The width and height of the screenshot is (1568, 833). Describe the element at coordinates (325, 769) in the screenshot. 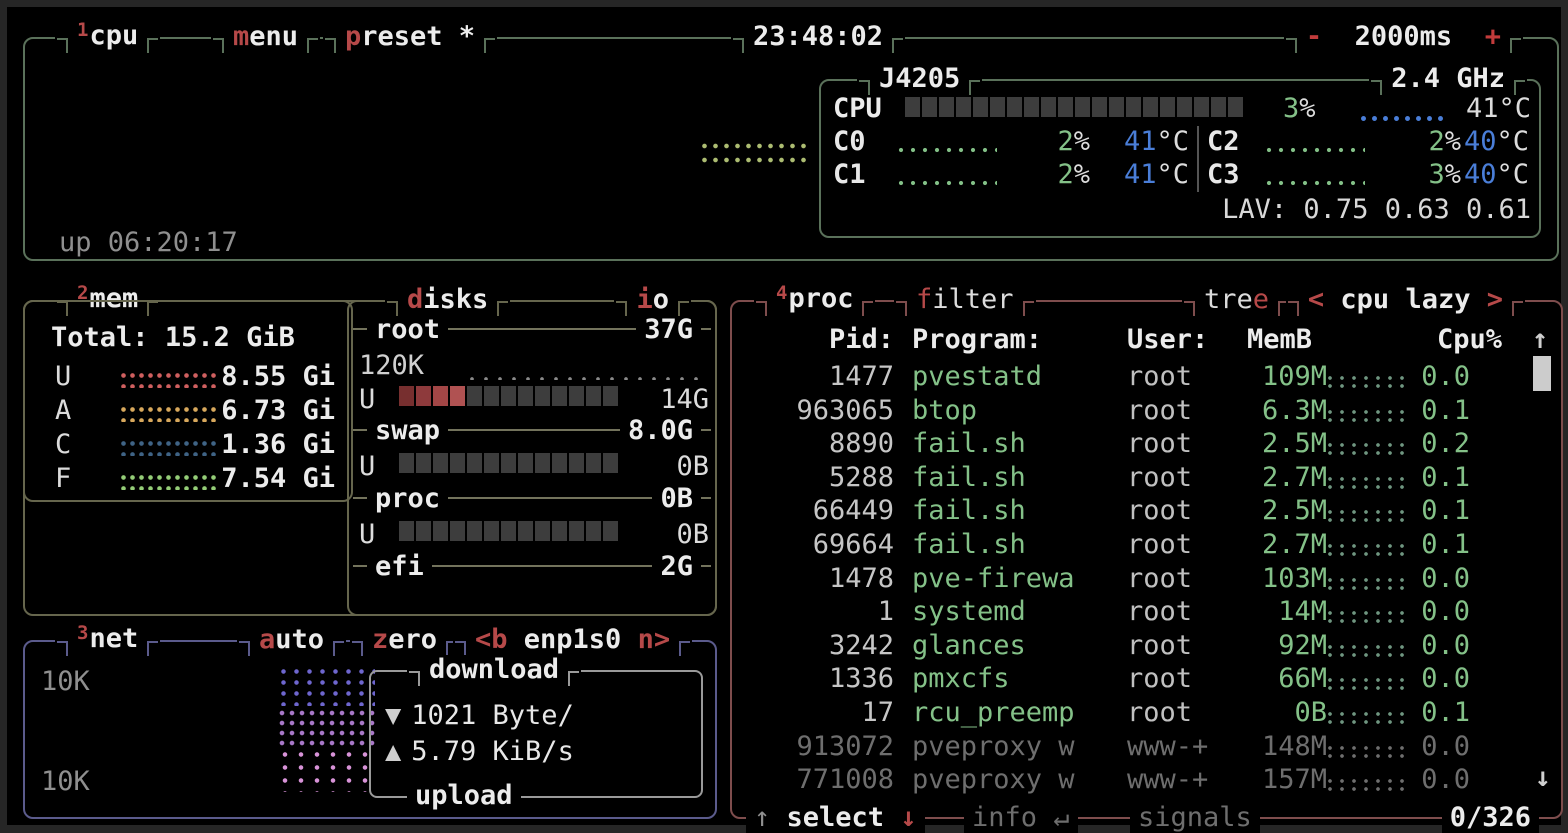

I see `net-upload-graph` at that location.